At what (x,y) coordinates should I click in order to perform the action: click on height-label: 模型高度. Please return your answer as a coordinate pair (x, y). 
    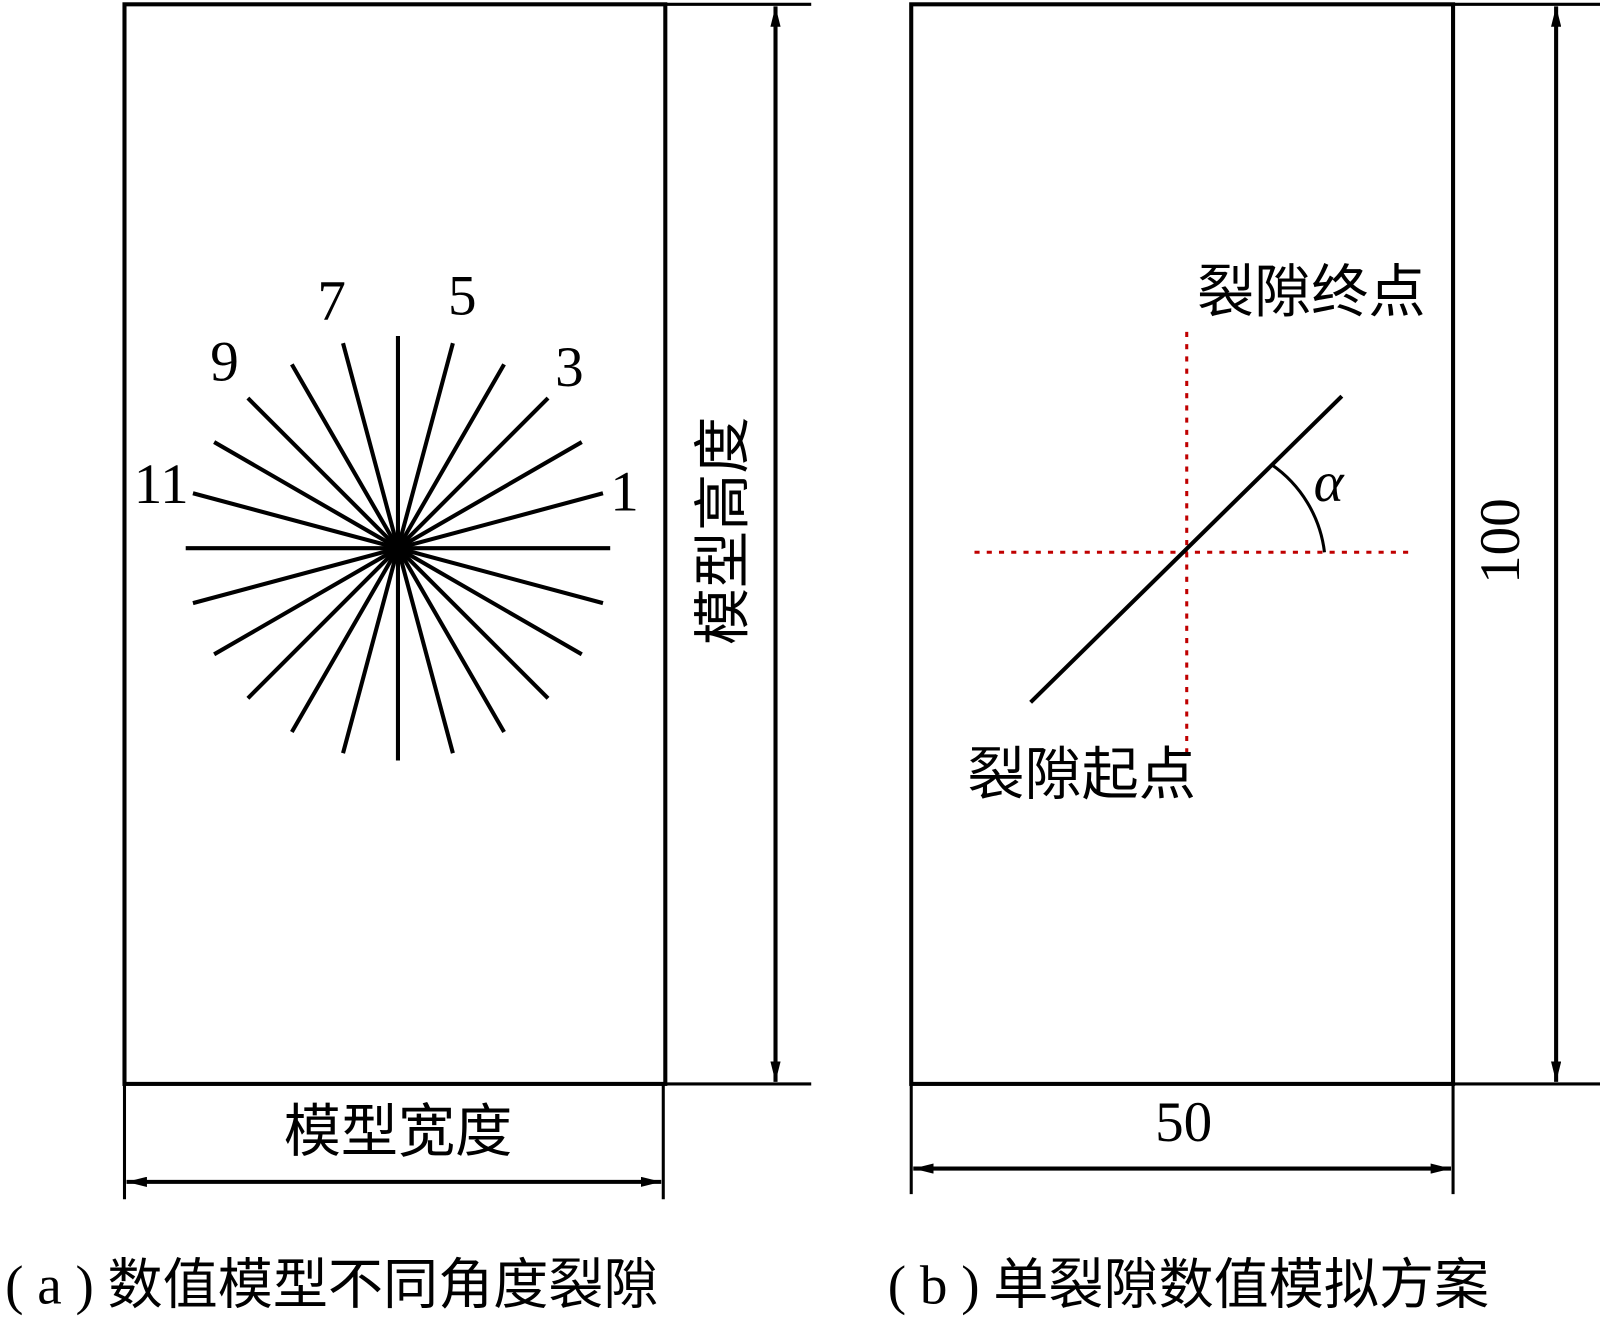
    Looking at the image, I should click on (724, 531).